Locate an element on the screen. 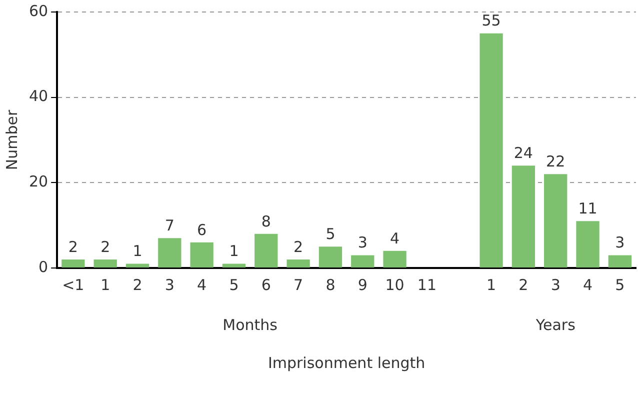 The image size is (638, 405). data-label: 4 is located at coordinates (395, 238).